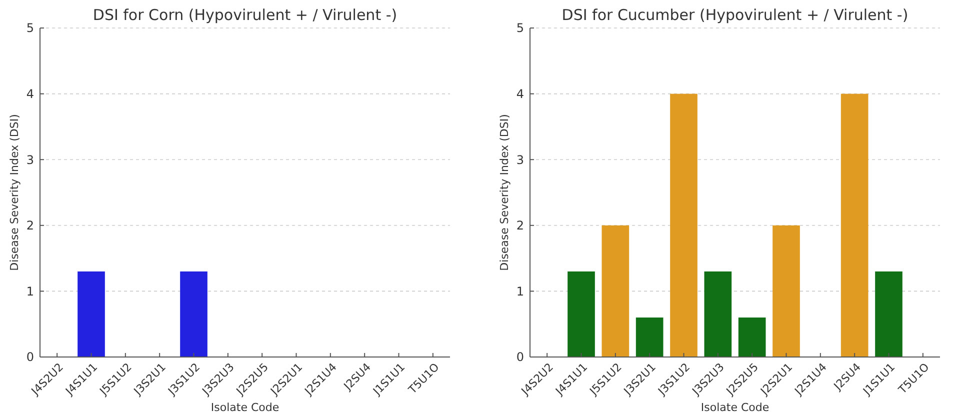 This screenshot has width=979, height=417. Describe the element at coordinates (735, 15) in the screenshot. I see `chart-title: DSI for Cucumber (Hypovirulent + / Virulent -)` at that location.